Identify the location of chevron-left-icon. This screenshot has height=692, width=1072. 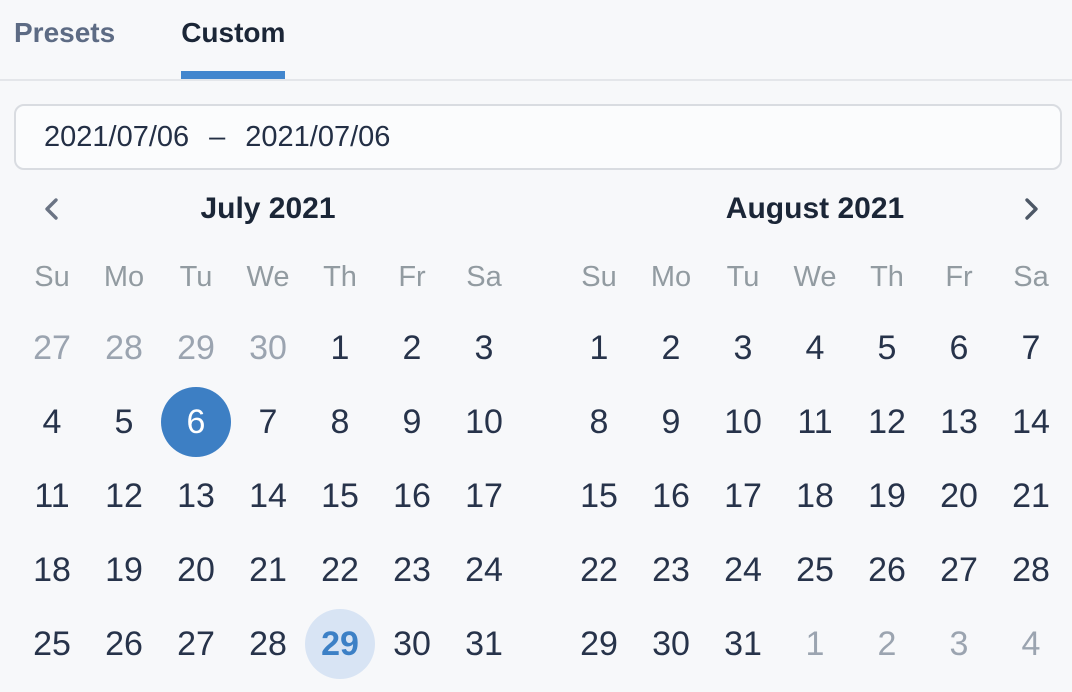
(52, 209).